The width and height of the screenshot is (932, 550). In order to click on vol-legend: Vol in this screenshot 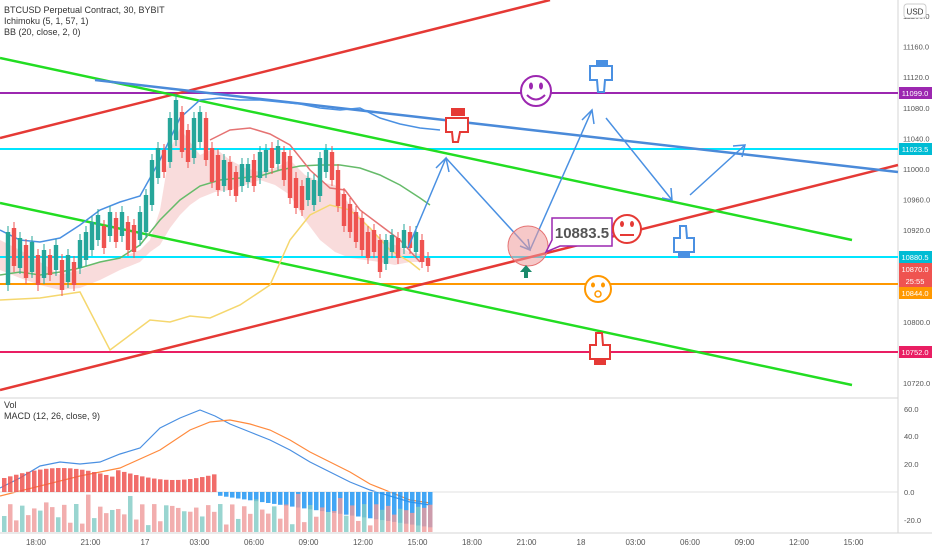, I will do `click(10, 405)`.